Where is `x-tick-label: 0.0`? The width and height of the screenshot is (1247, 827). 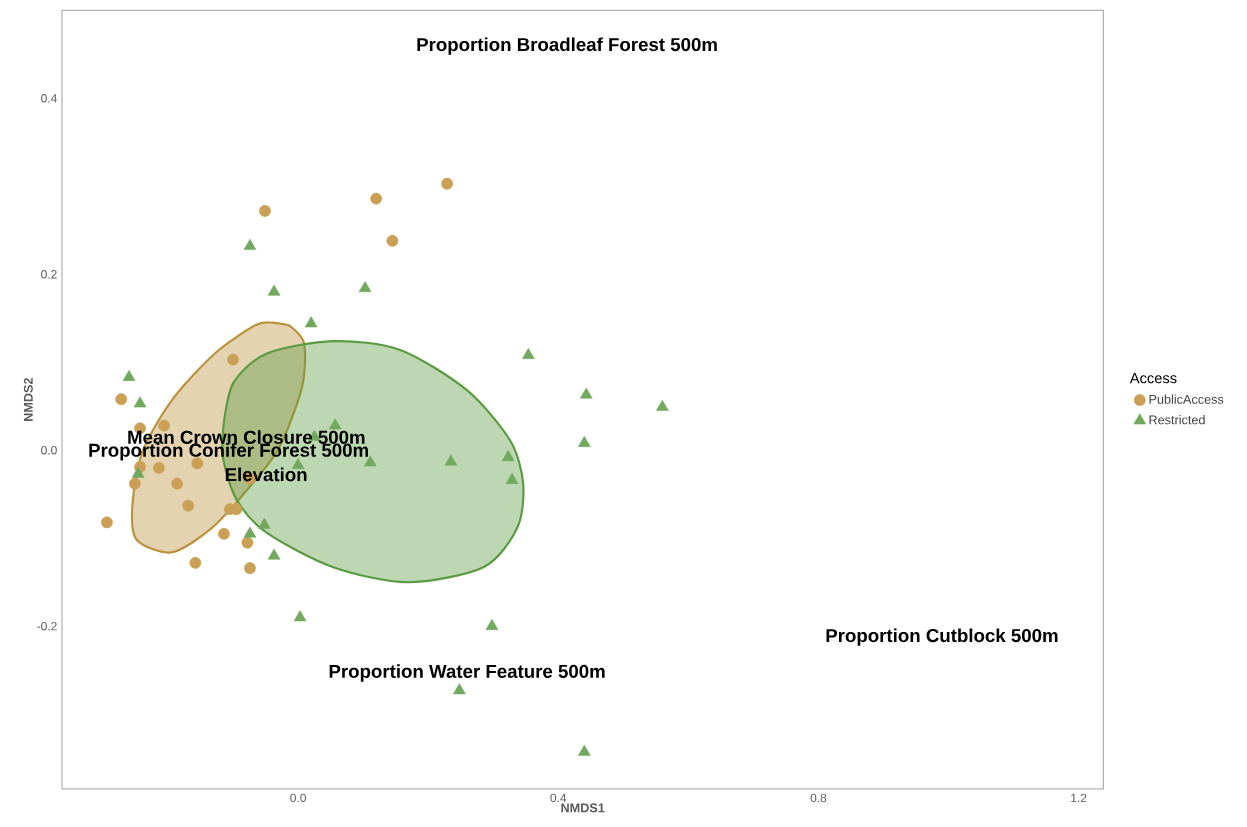 x-tick-label: 0.0 is located at coordinates (298, 798).